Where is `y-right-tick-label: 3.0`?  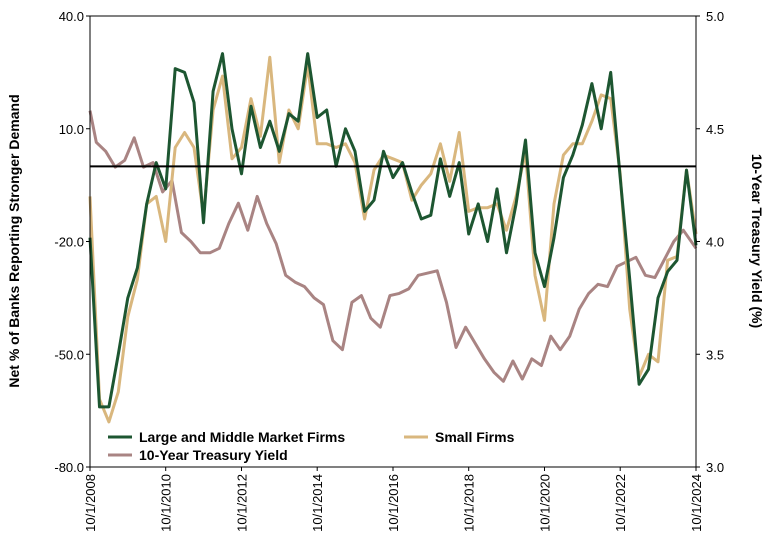
y-right-tick-label: 3.0 is located at coordinates (715, 467).